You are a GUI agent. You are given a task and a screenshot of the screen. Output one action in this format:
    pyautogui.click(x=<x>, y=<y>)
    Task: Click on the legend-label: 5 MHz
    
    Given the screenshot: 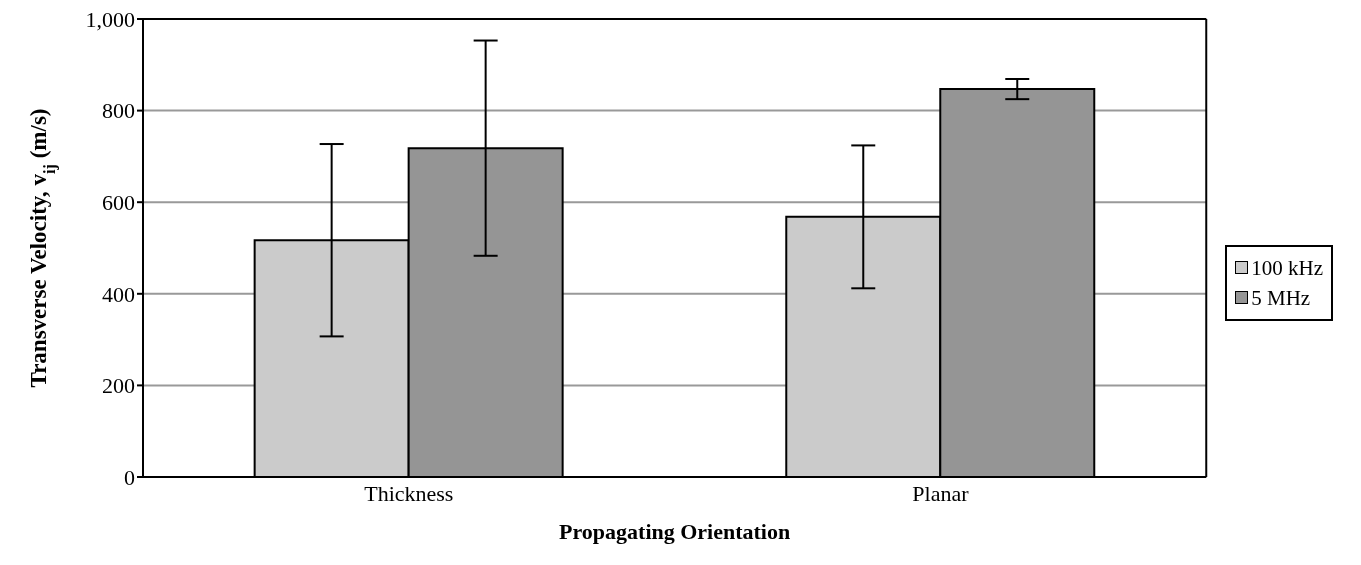 What is the action you would take?
    pyautogui.click(x=1281, y=298)
    